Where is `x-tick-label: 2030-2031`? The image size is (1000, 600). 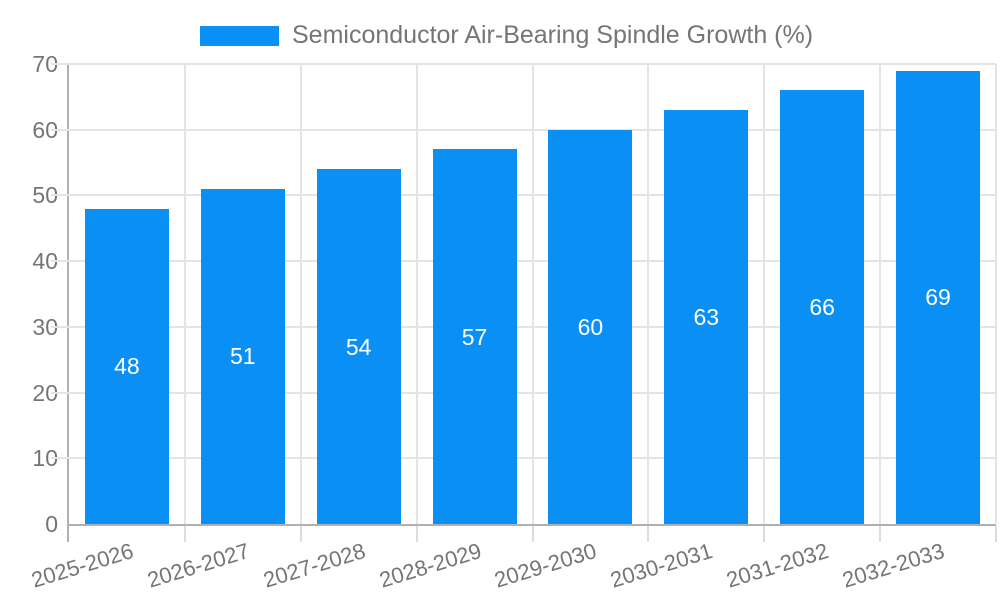
x-tick-label: 2030-2031 is located at coordinates (661, 565).